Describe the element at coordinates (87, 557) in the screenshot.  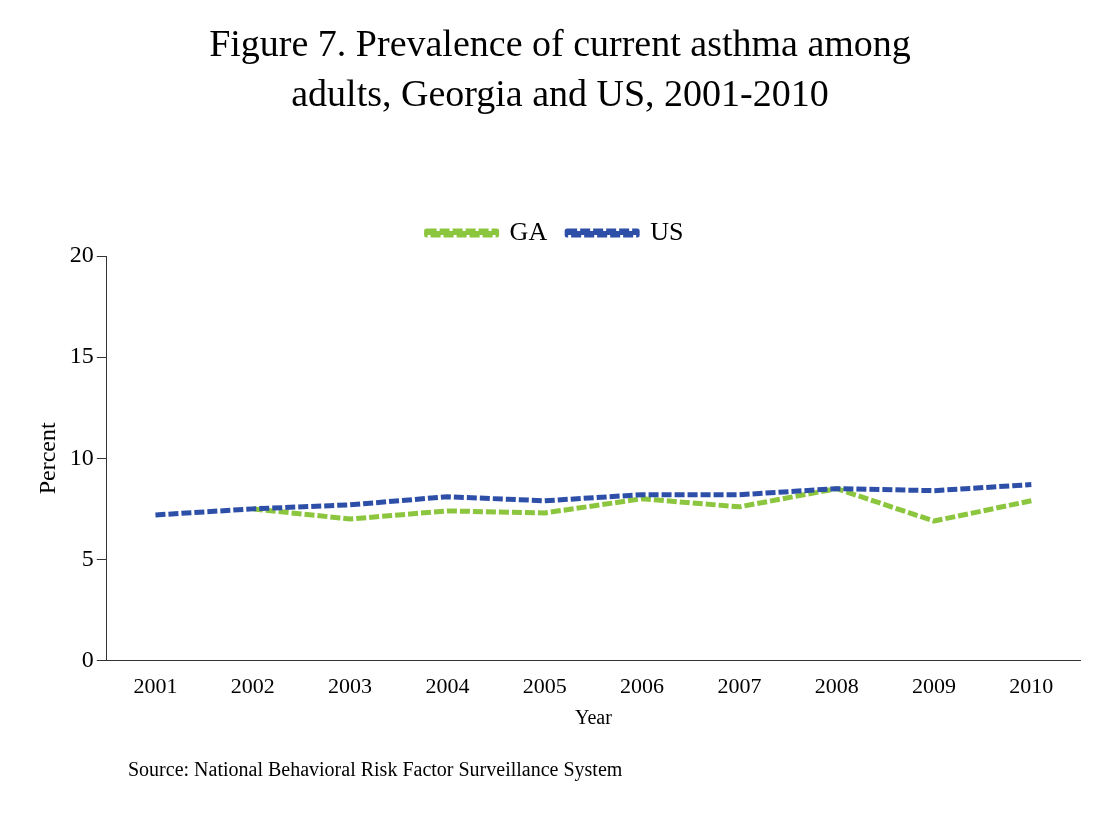
I see `y-tick-label: 5` at that location.